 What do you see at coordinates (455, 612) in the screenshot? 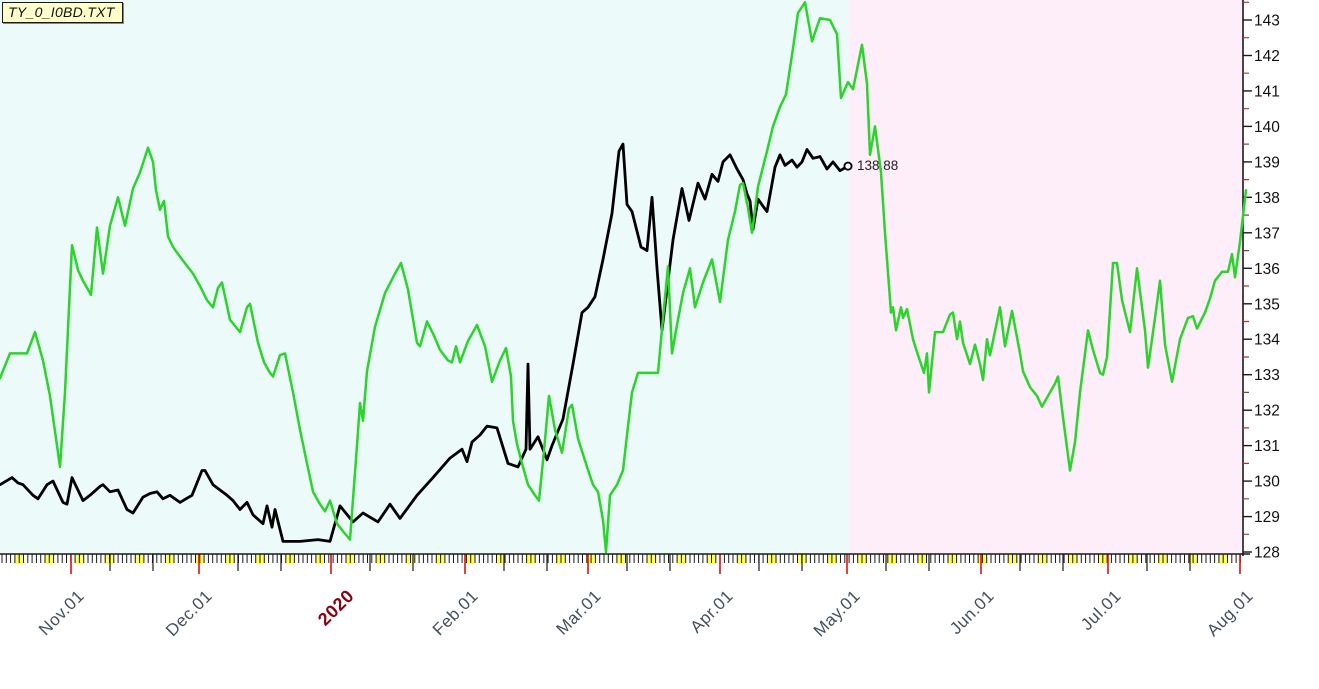
I see `month-label-Feb.01: Feb.01` at bounding box center [455, 612].